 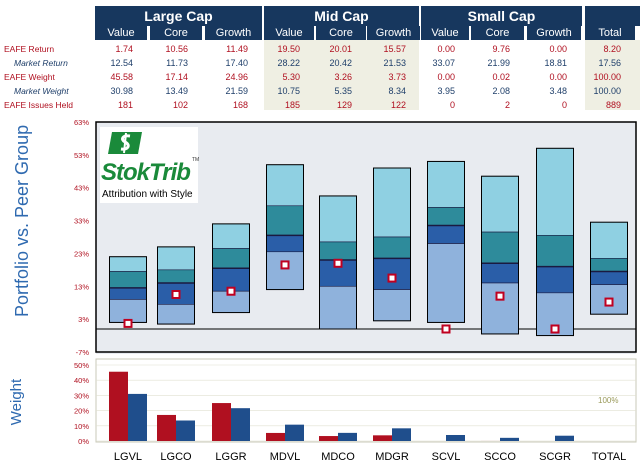 I want to click on category-label: LGGR, so click(x=230, y=457).